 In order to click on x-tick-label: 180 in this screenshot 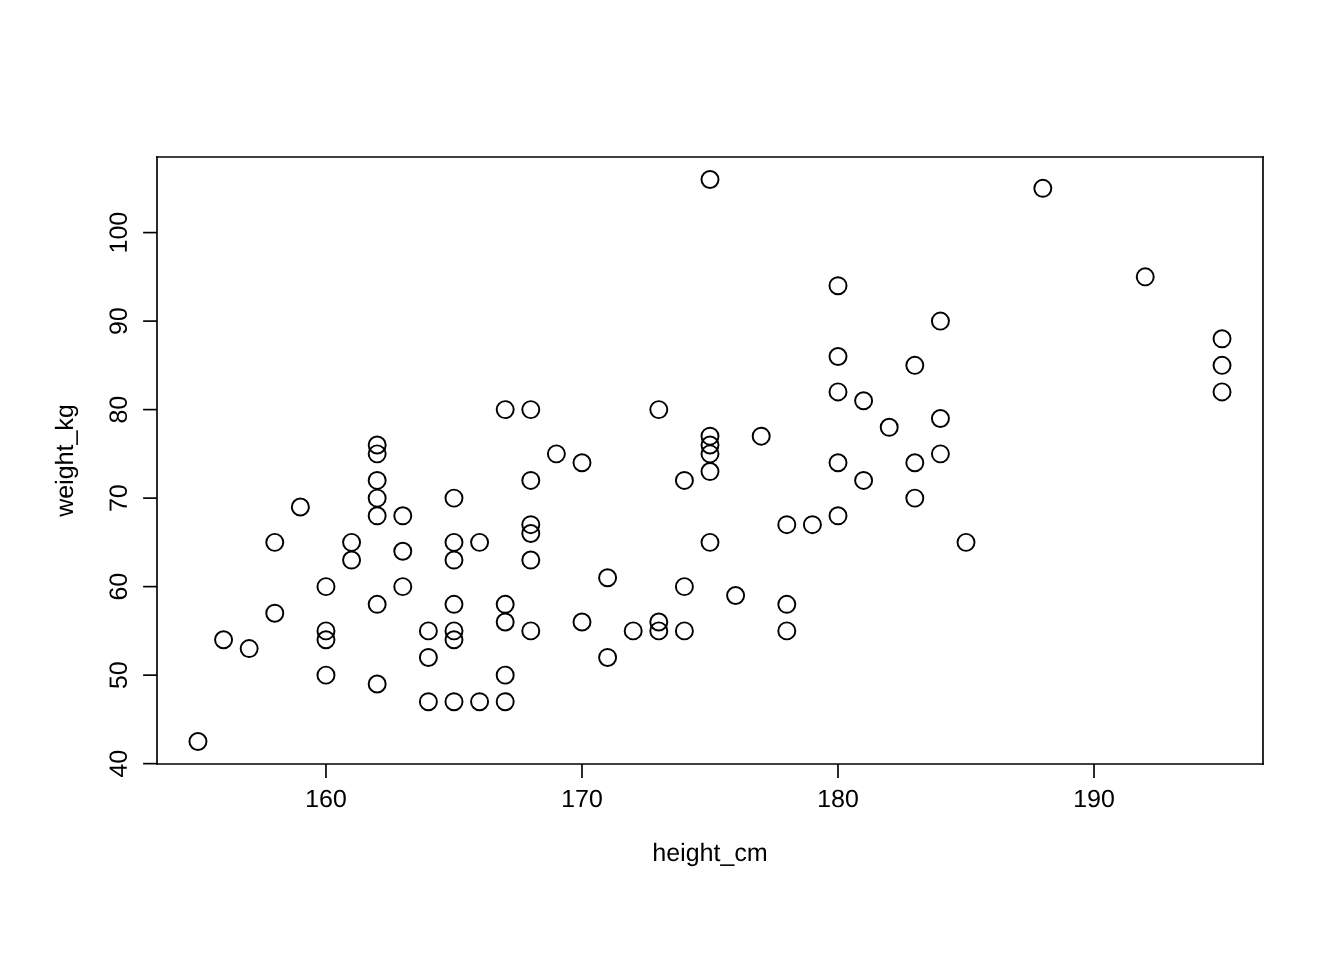, I will do `click(838, 798)`.